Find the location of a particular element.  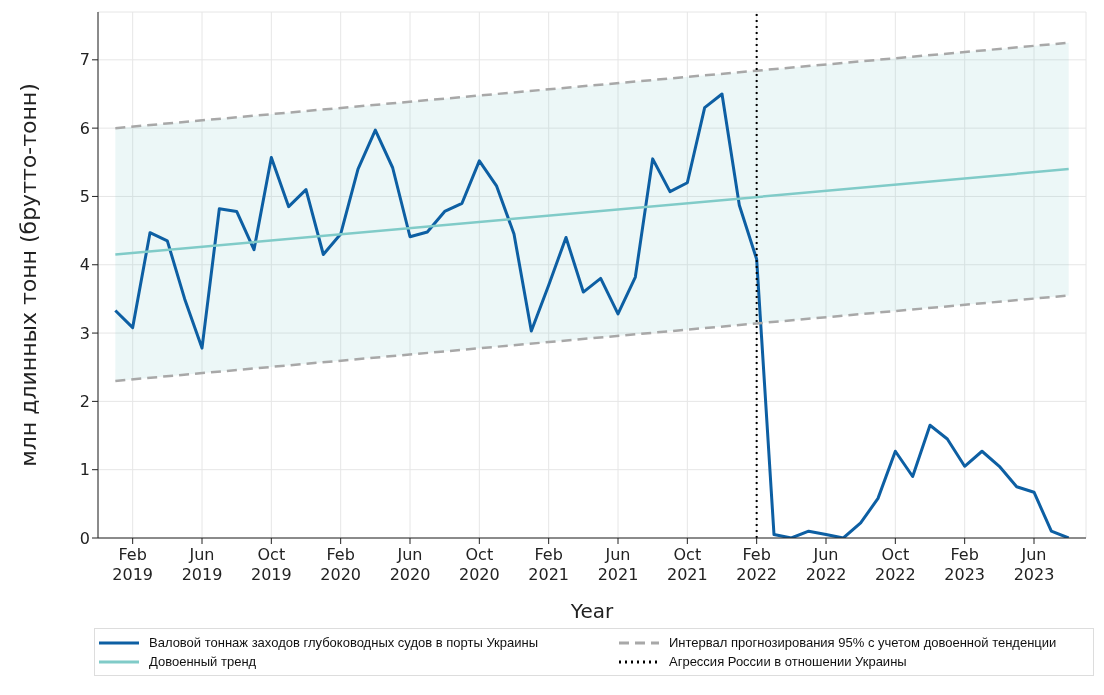

y-tick-label: 1 is located at coordinates (84, 470).